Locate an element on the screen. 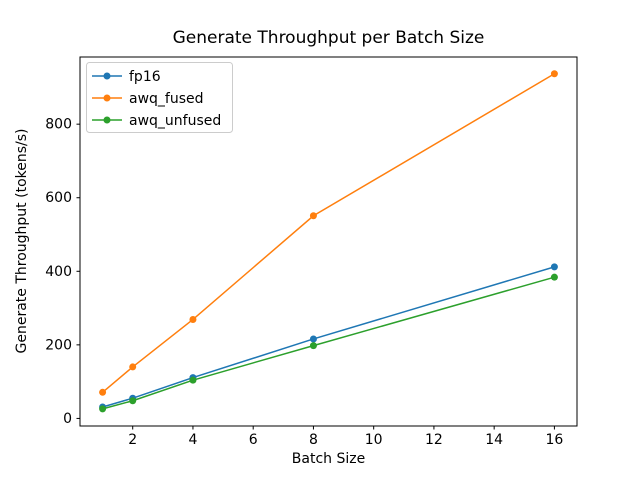 The width and height of the screenshot is (640, 480). x-tick-label: 10 is located at coordinates (374, 440).